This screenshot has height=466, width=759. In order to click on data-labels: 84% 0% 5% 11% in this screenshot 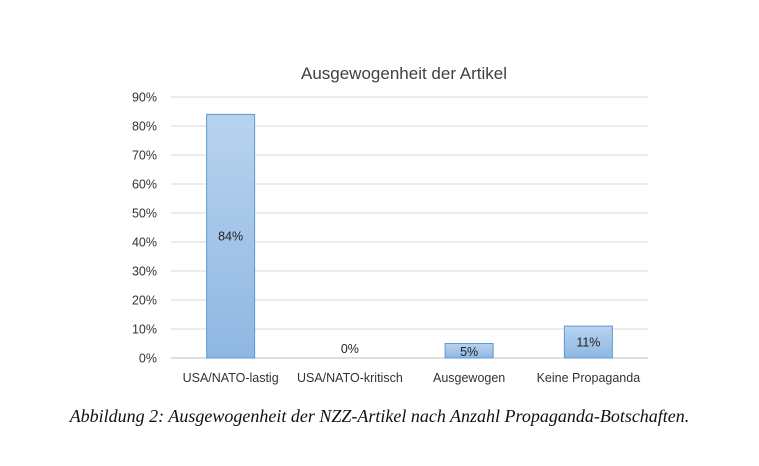, I will do `click(409, 294)`.